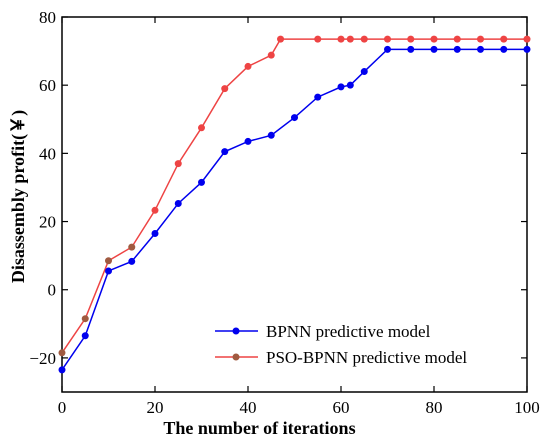 The width and height of the screenshot is (550, 442). What do you see at coordinates (348, 331) in the screenshot?
I see `legend-label-bpnn: BPNN predictive model` at bounding box center [348, 331].